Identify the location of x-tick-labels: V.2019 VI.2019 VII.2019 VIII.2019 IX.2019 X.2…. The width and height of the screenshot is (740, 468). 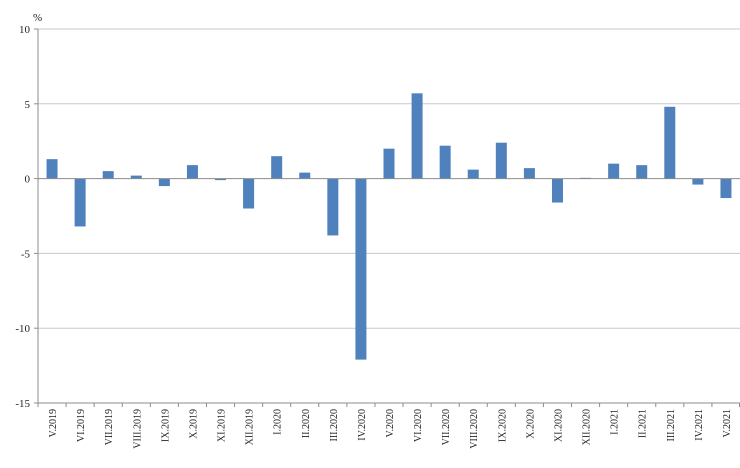
(390, 429).